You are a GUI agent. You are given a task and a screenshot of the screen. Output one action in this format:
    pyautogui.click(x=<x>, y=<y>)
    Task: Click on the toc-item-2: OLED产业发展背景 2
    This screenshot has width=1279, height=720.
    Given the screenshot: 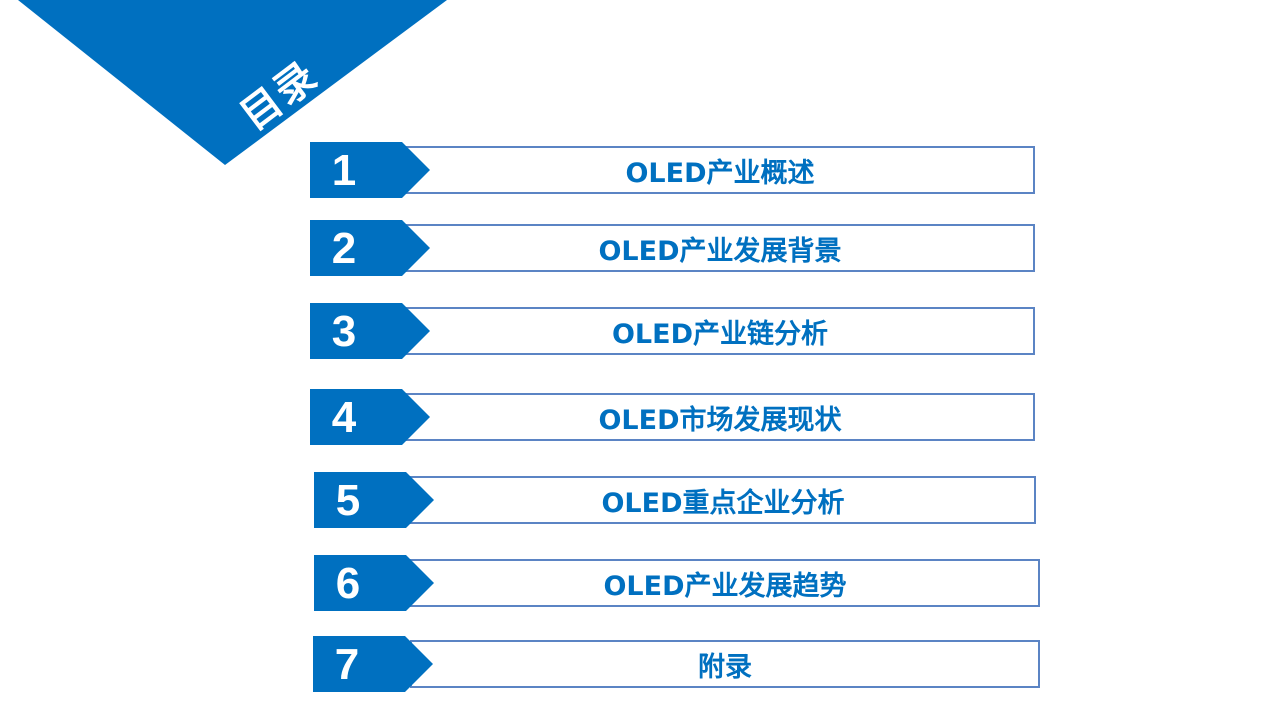 What is the action you would take?
    pyautogui.click(x=675, y=248)
    